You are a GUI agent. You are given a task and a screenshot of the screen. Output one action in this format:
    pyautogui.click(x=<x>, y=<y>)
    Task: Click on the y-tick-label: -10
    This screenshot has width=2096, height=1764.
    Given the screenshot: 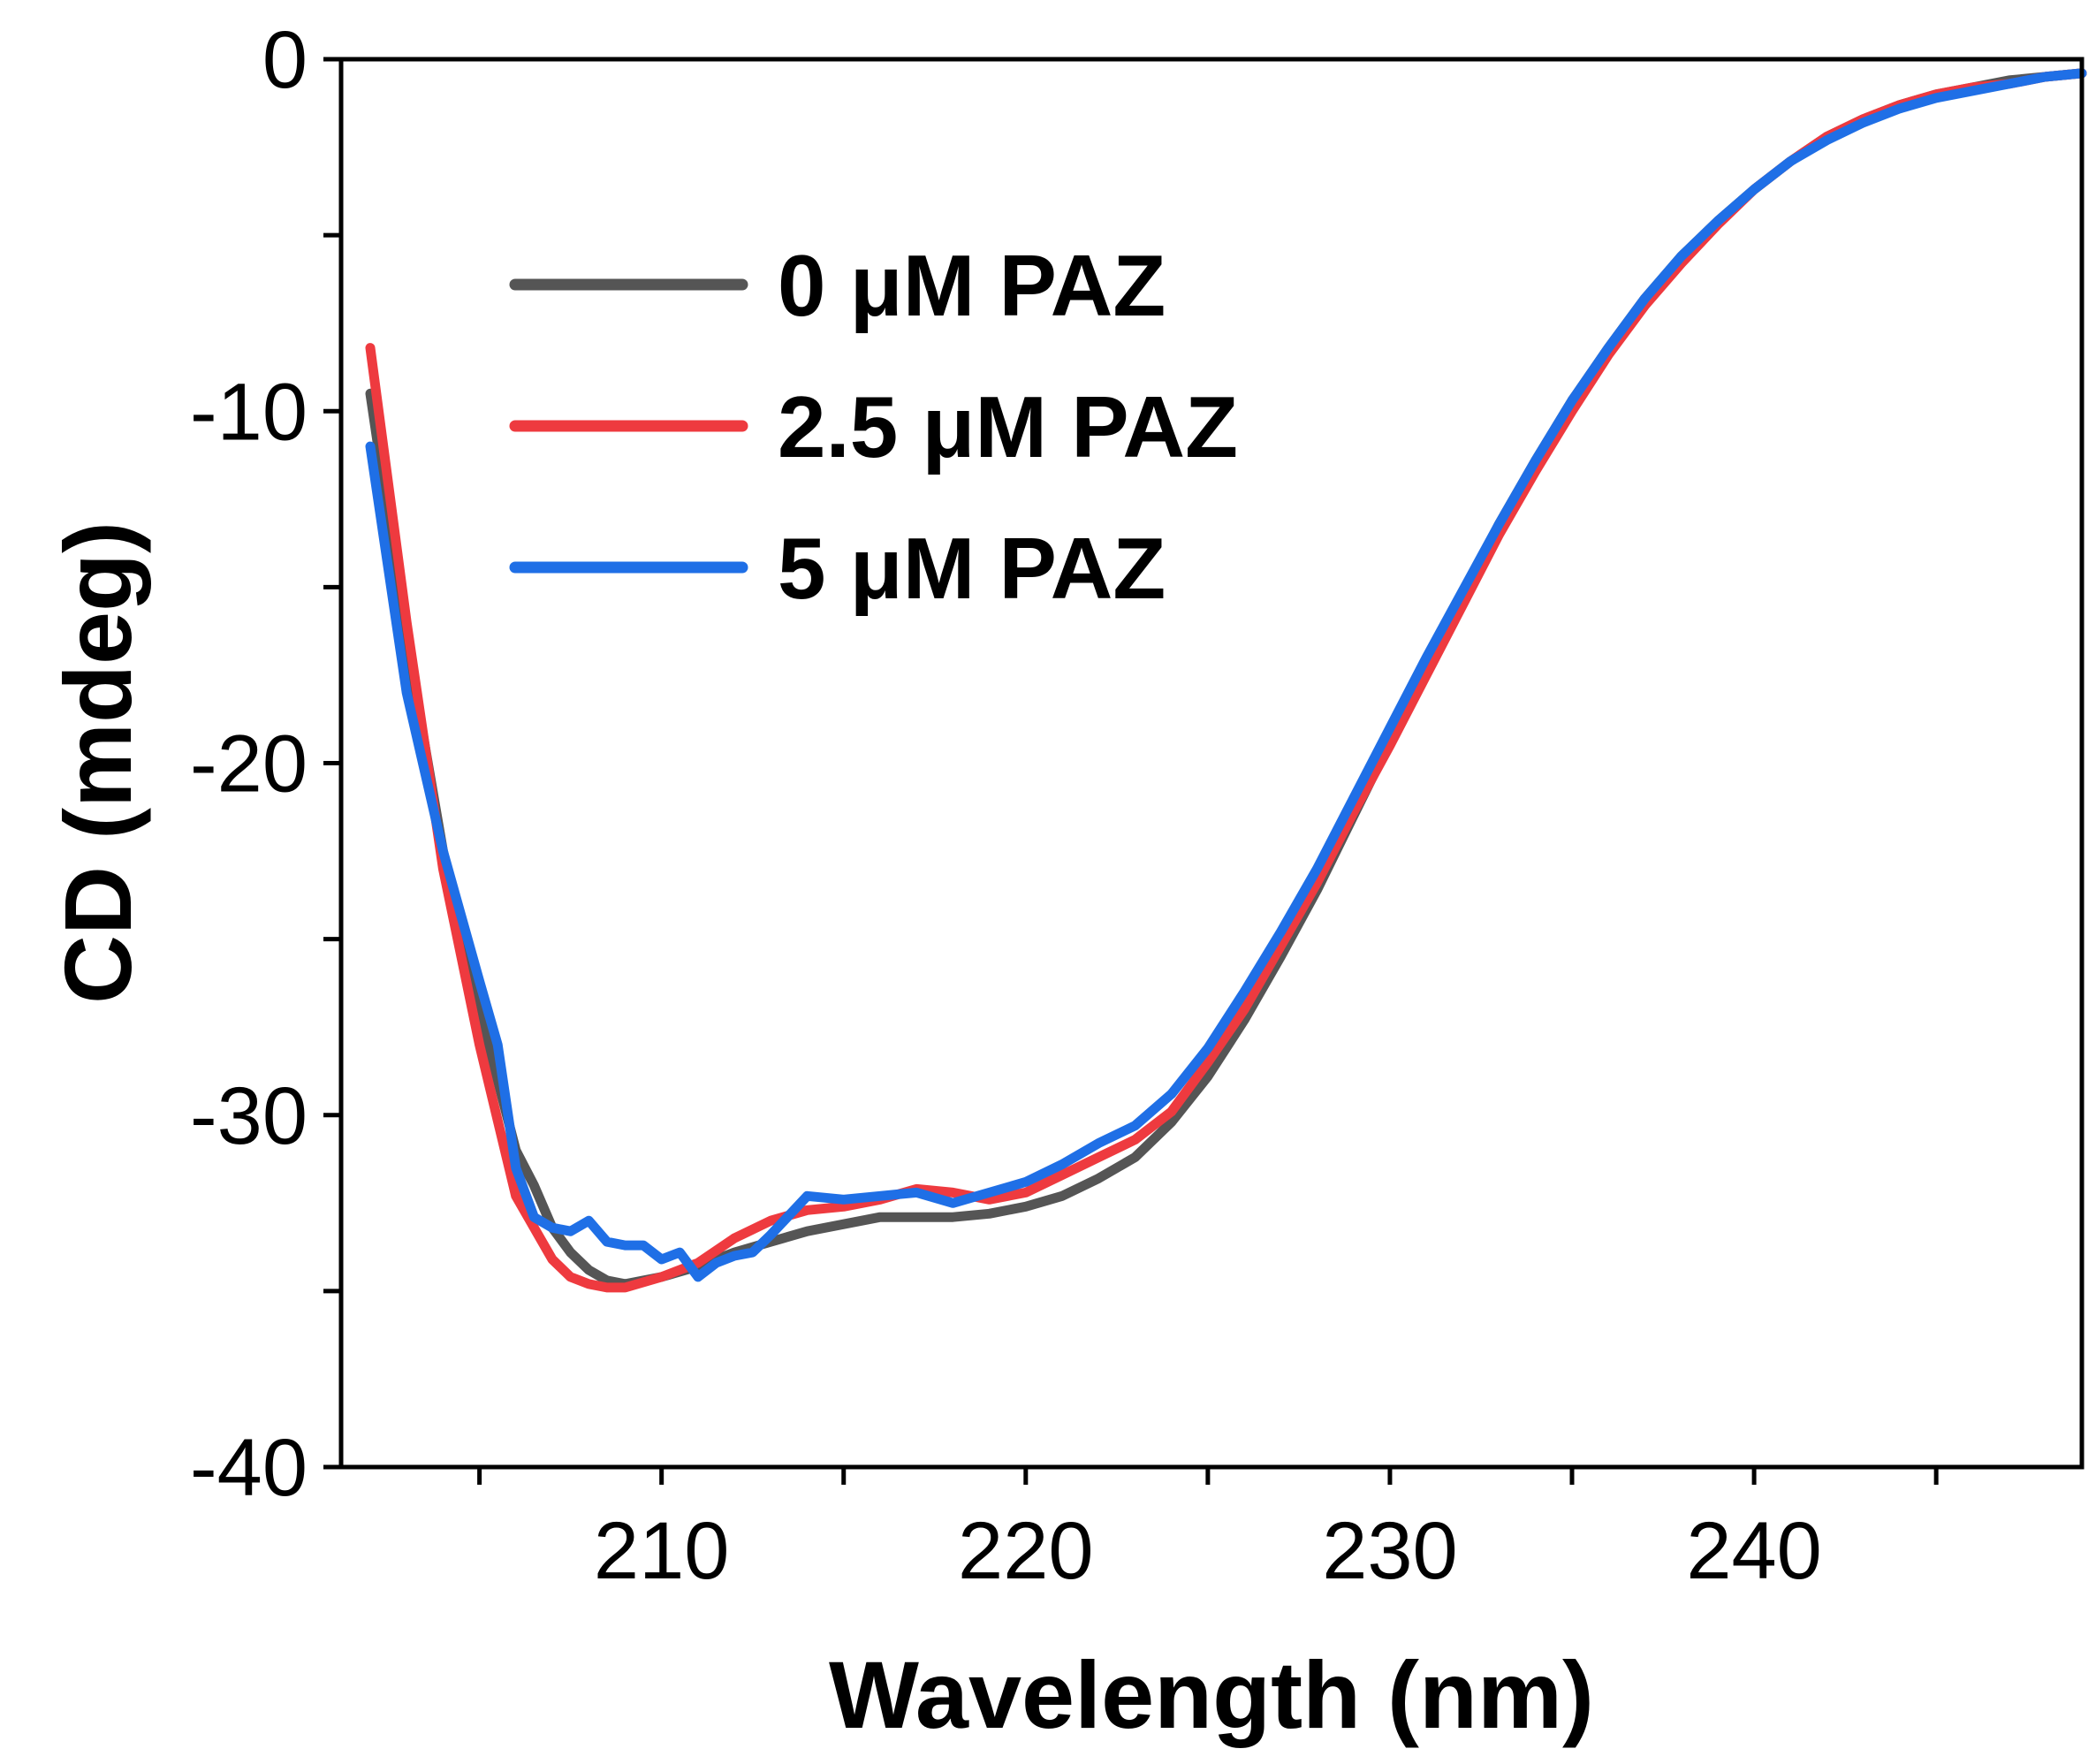 What is the action you would take?
    pyautogui.click(x=249, y=412)
    